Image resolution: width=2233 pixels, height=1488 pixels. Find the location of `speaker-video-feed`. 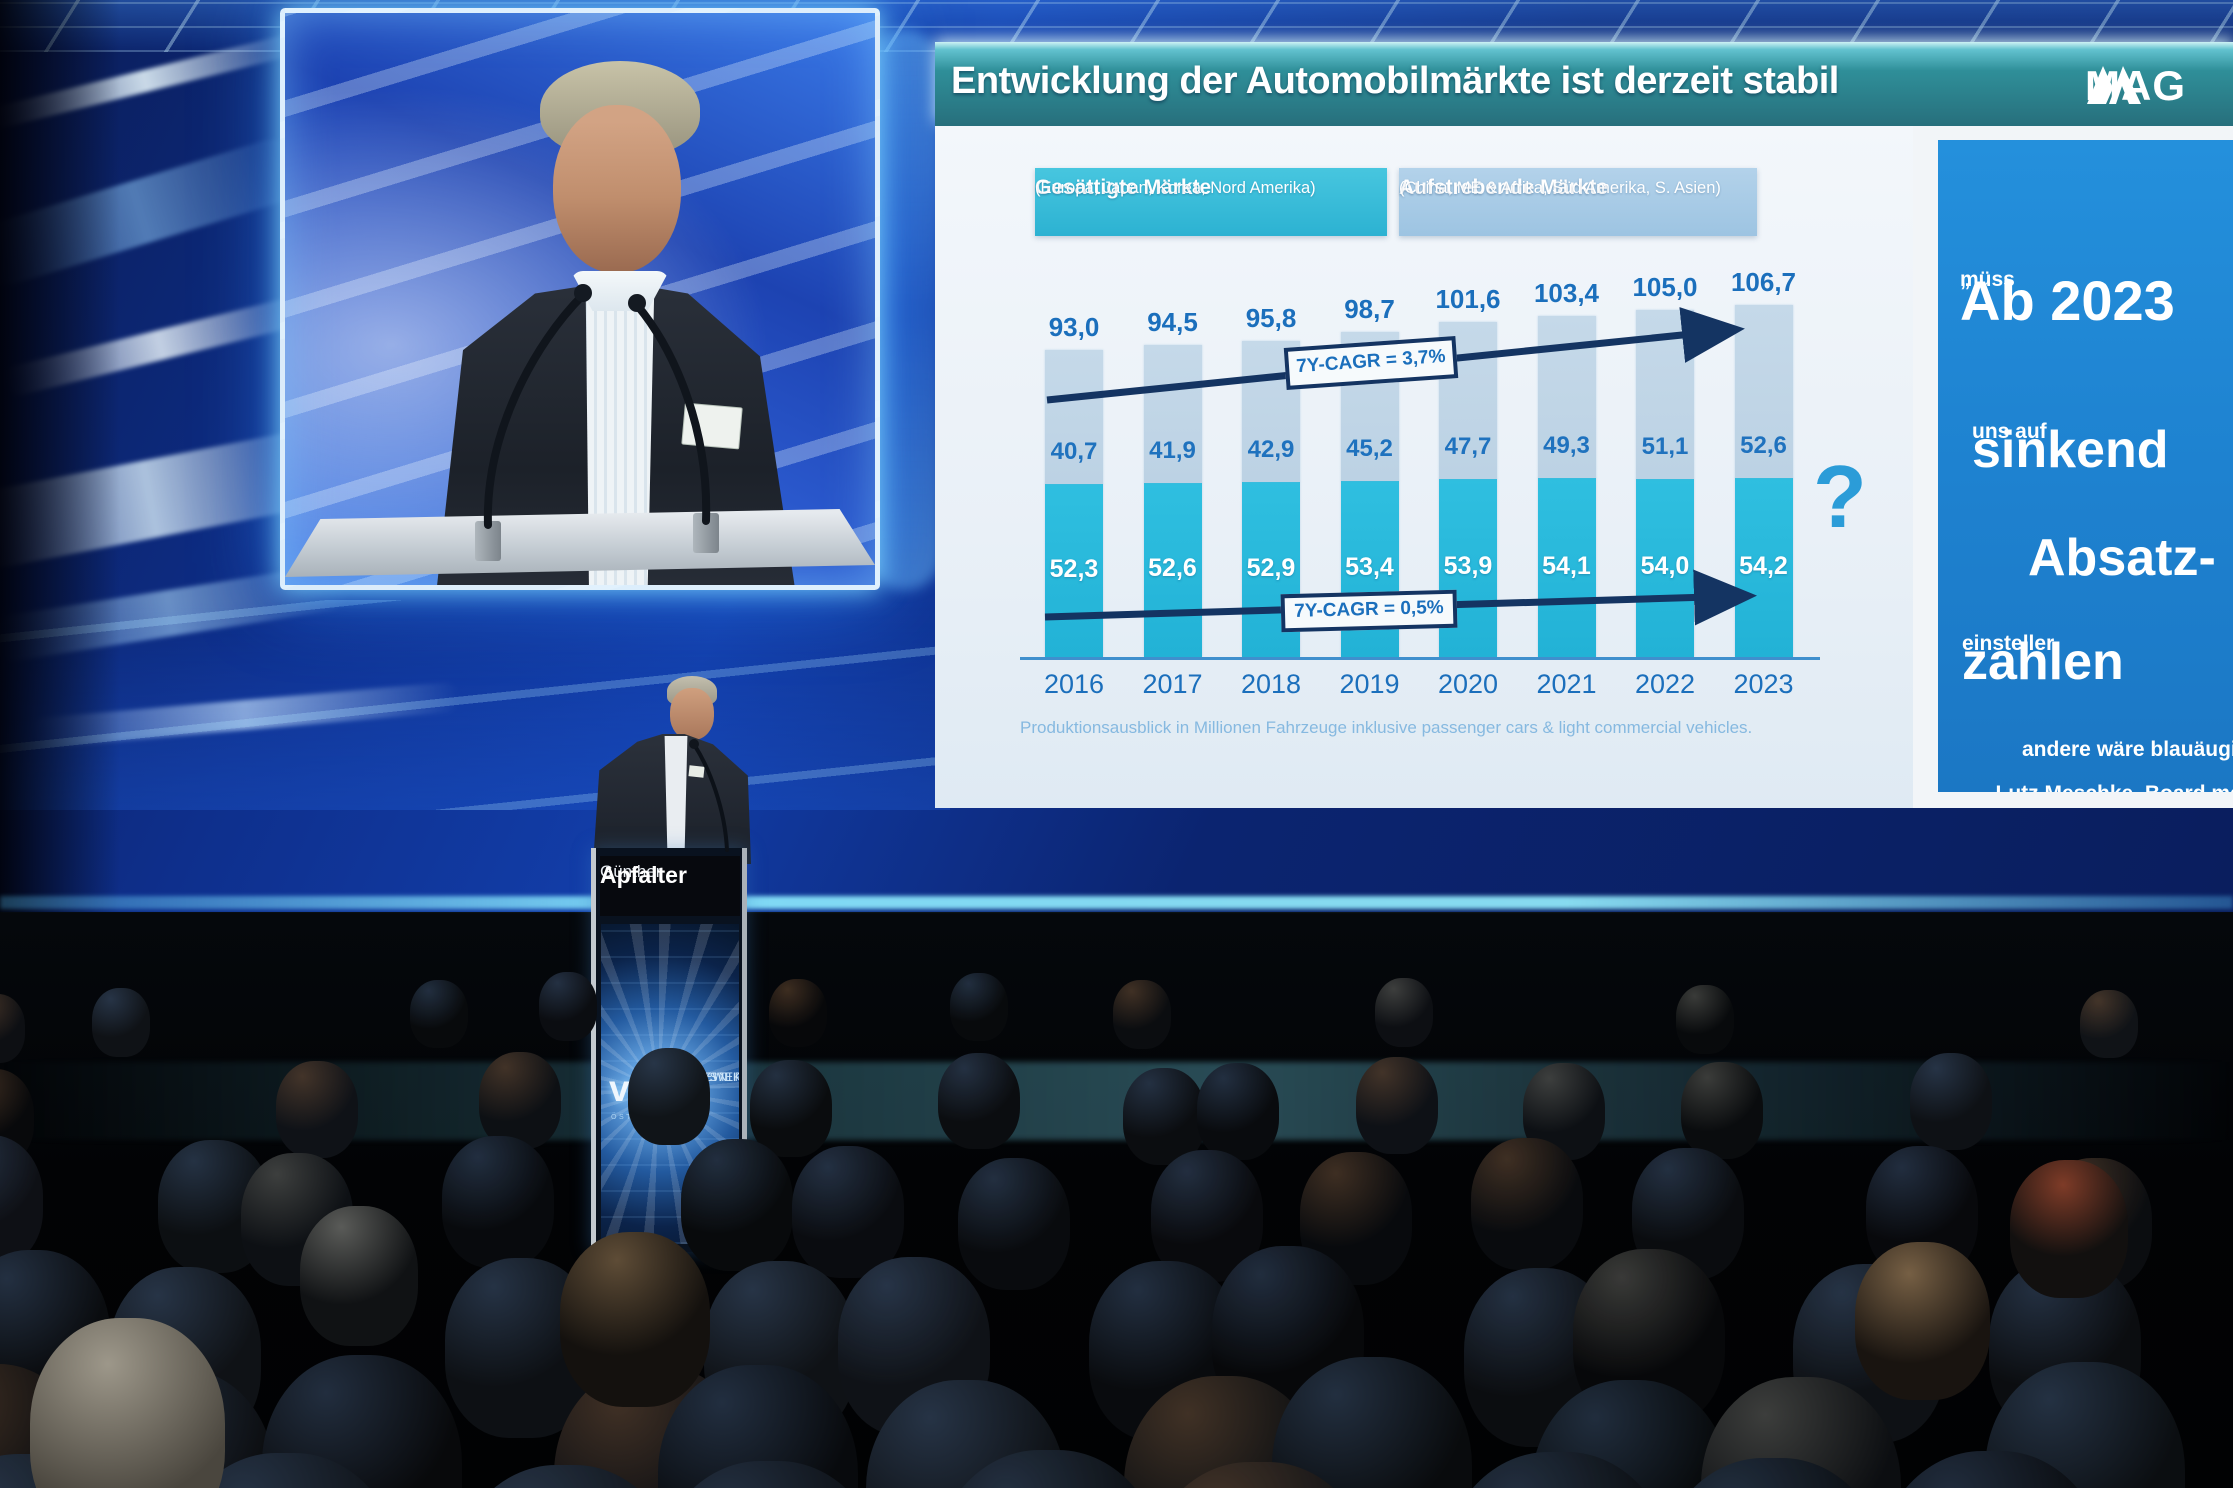

speaker-video-feed is located at coordinates (580, 299).